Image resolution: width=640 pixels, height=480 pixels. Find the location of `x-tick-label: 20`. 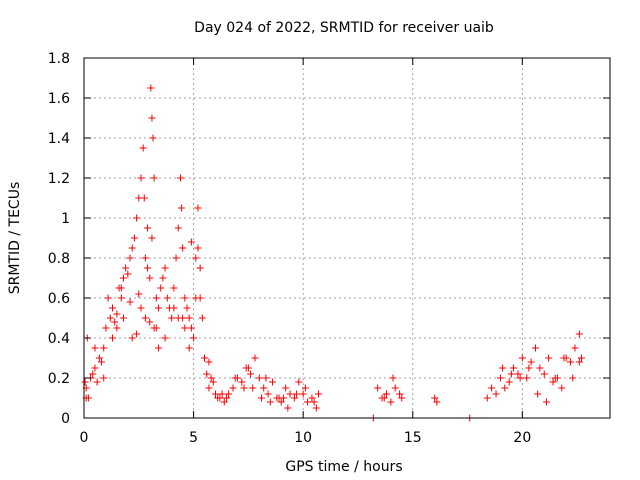

x-tick-label: 20 is located at coordinates (522, 438).